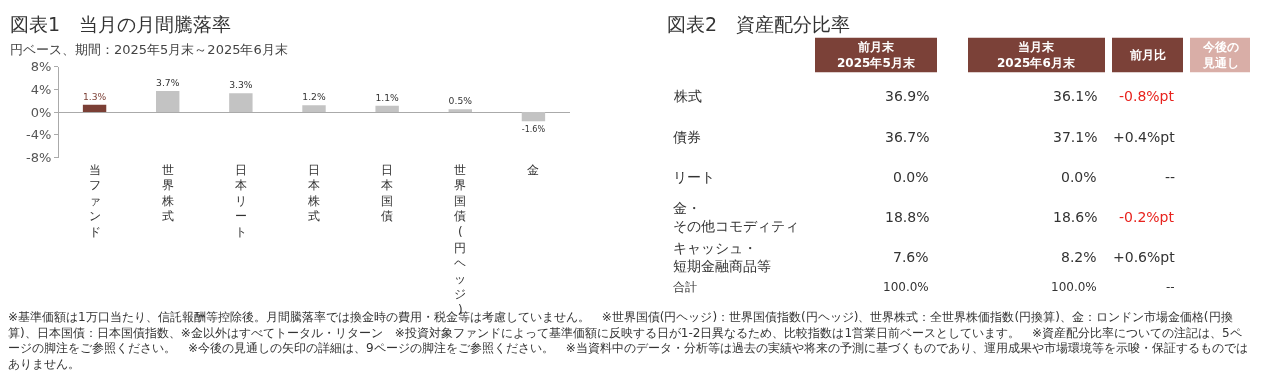  Describe the element at coordinates (39, 135) in the screenshot. I see `y-tick-label: -4%` at that location.